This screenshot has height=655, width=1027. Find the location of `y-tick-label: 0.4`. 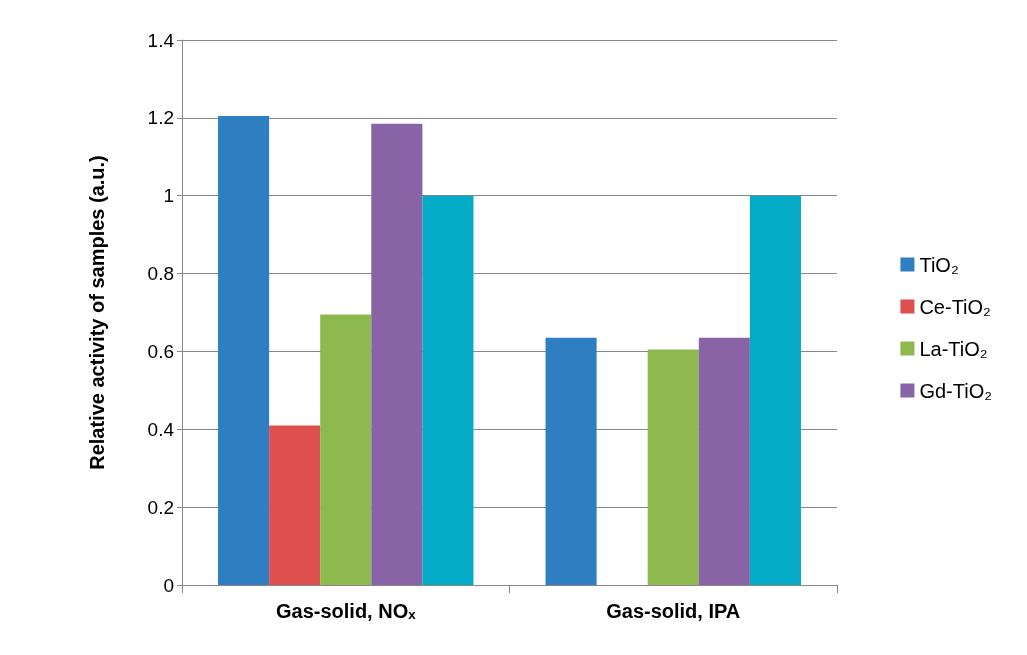

y-tick-label: 0.4 is located at coordinates (161, 429).